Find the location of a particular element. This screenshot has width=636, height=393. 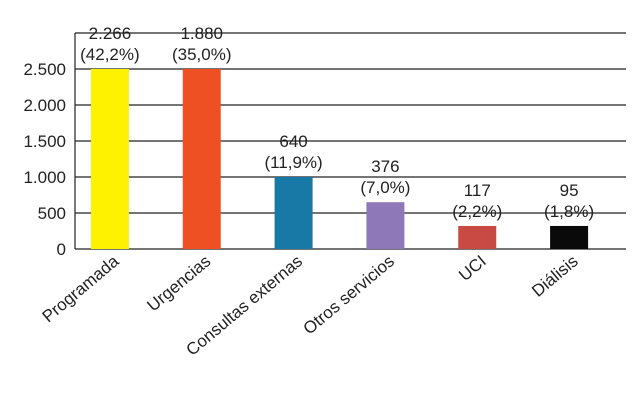

value-label: 1.880 is located at coordinates (201, 33).